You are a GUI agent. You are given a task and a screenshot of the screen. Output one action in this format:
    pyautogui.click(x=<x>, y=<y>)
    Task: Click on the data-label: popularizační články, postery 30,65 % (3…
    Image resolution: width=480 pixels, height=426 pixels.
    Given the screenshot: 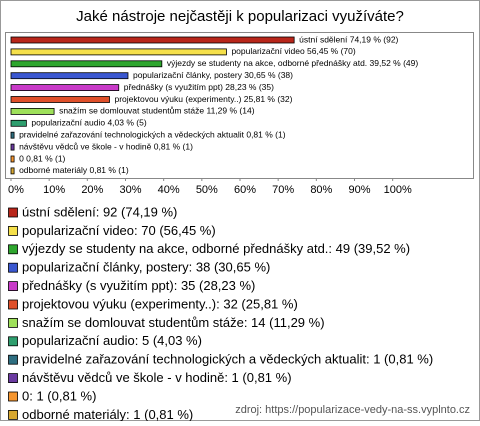 What is the action you would take?
    pyautogui.click(x=213, y=75)
    